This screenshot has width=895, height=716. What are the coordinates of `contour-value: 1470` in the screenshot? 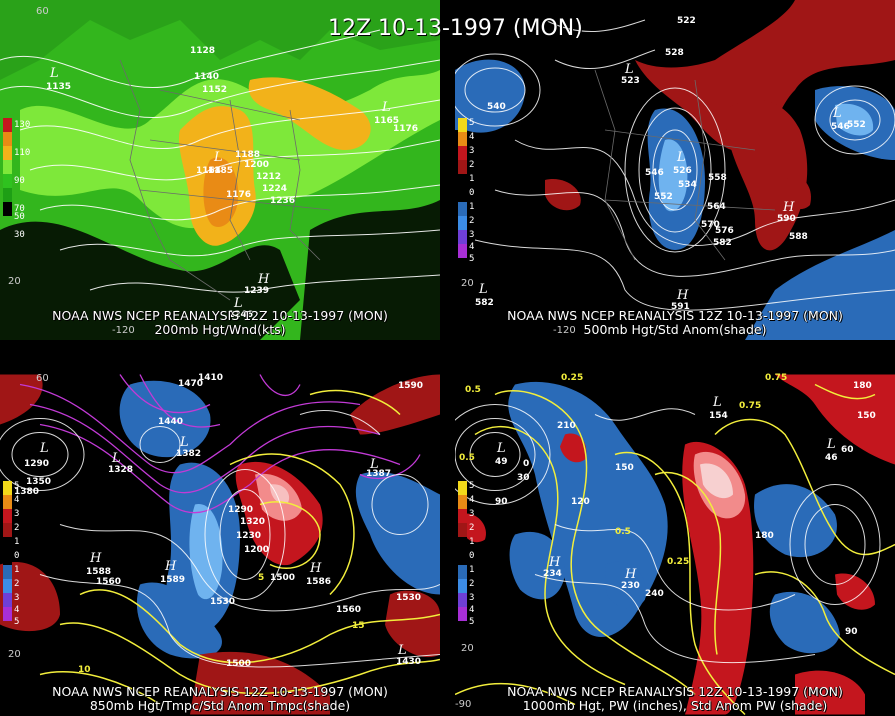 It's located at (191, 384).